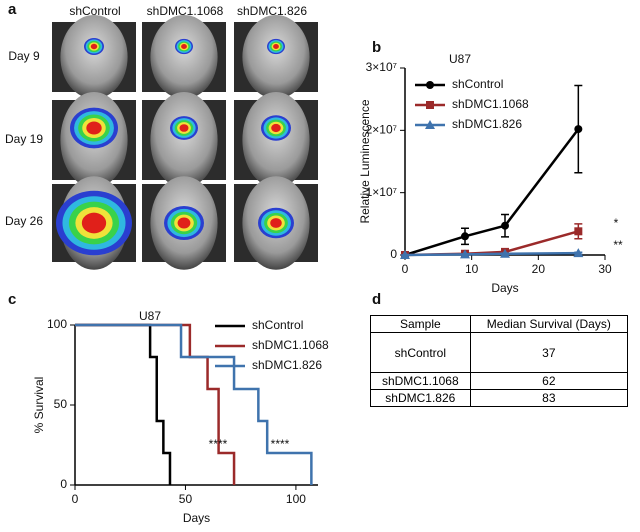  Describe the element at coordinates (420, 381) in the screenshot. I see `cell: shDMC1.1068` at that location.